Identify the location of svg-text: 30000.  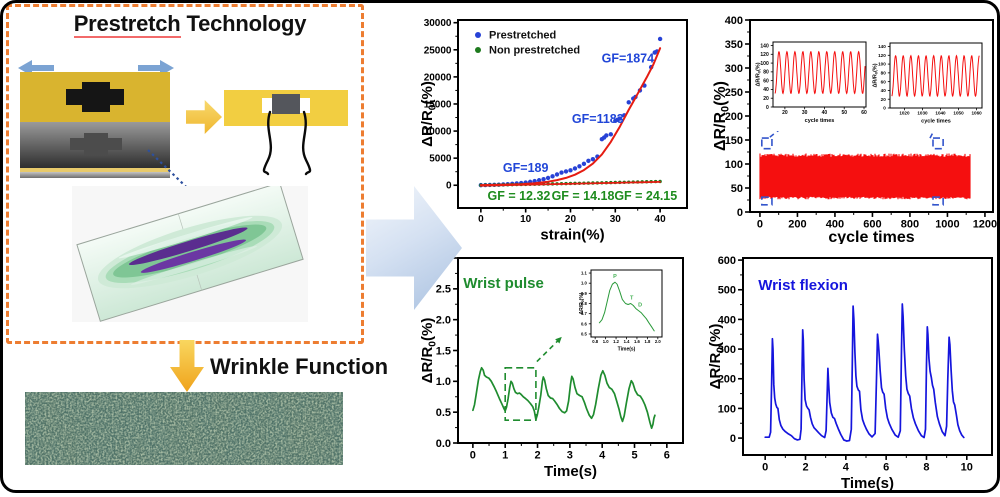
(438, 23).